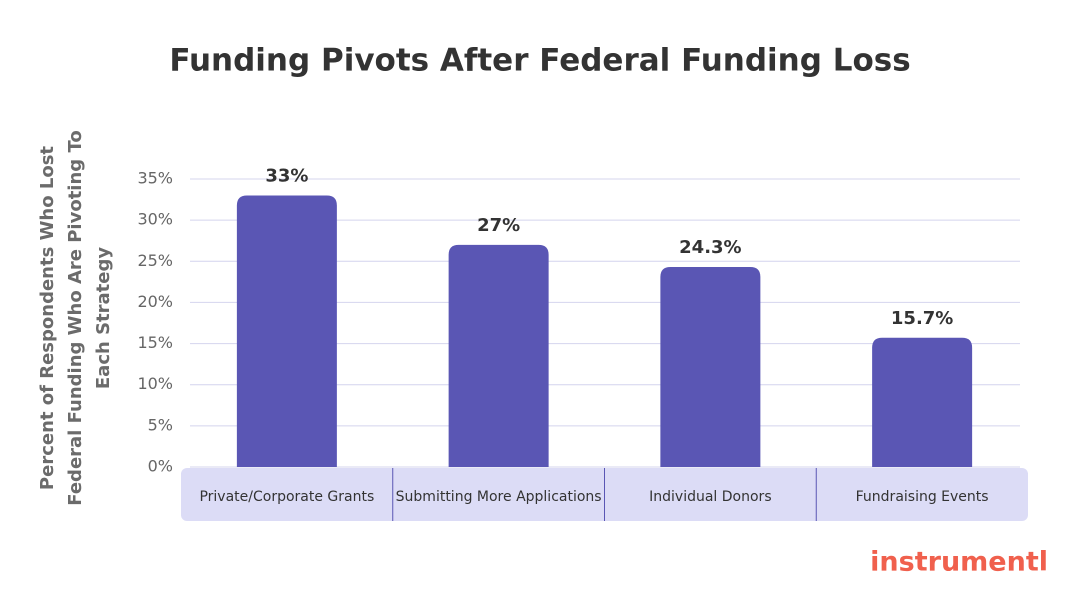 This screenshot has height=608, width=1080. What do you see at coordinates (959, 562) in the screenshot?
I see `logo: instrumentl` at bounding box center [959, 562].